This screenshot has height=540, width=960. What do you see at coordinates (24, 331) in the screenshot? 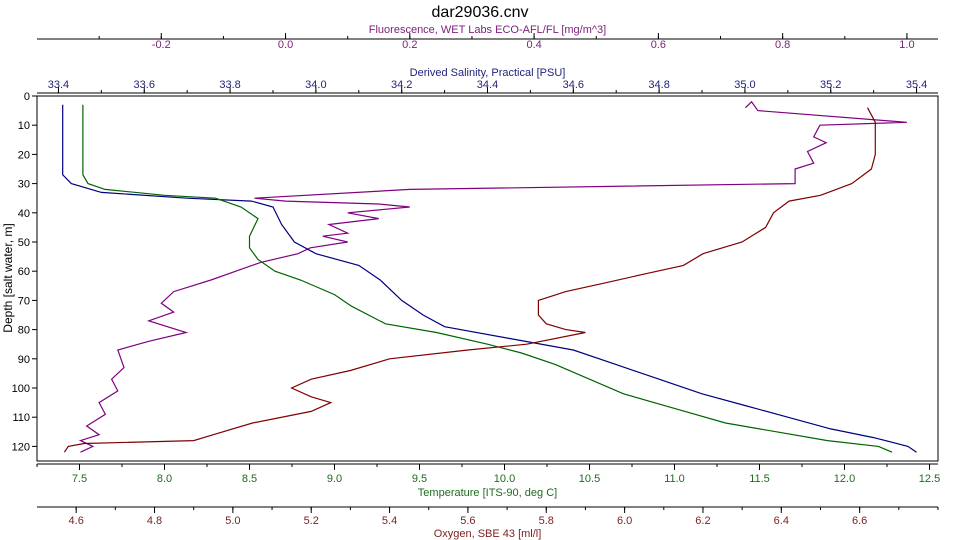
I see `y-tick-label: 80` at bounding box center [24, 331].